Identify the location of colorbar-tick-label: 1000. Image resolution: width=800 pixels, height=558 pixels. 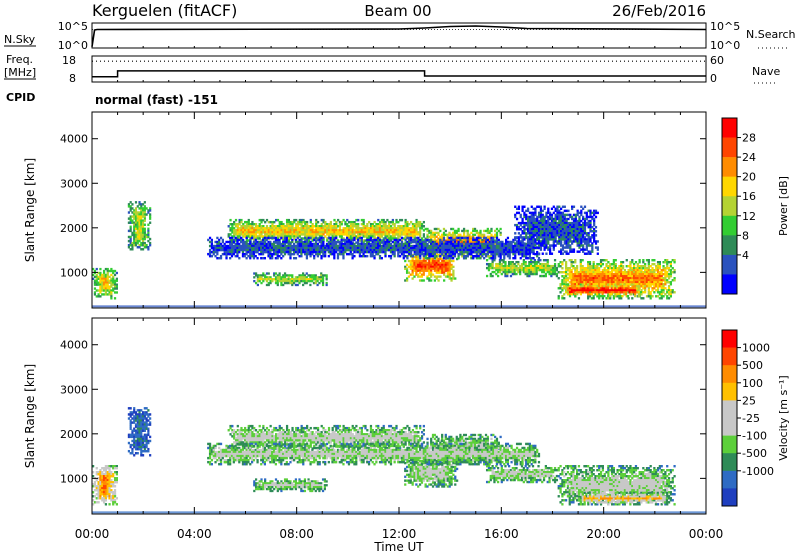
(756, 348).